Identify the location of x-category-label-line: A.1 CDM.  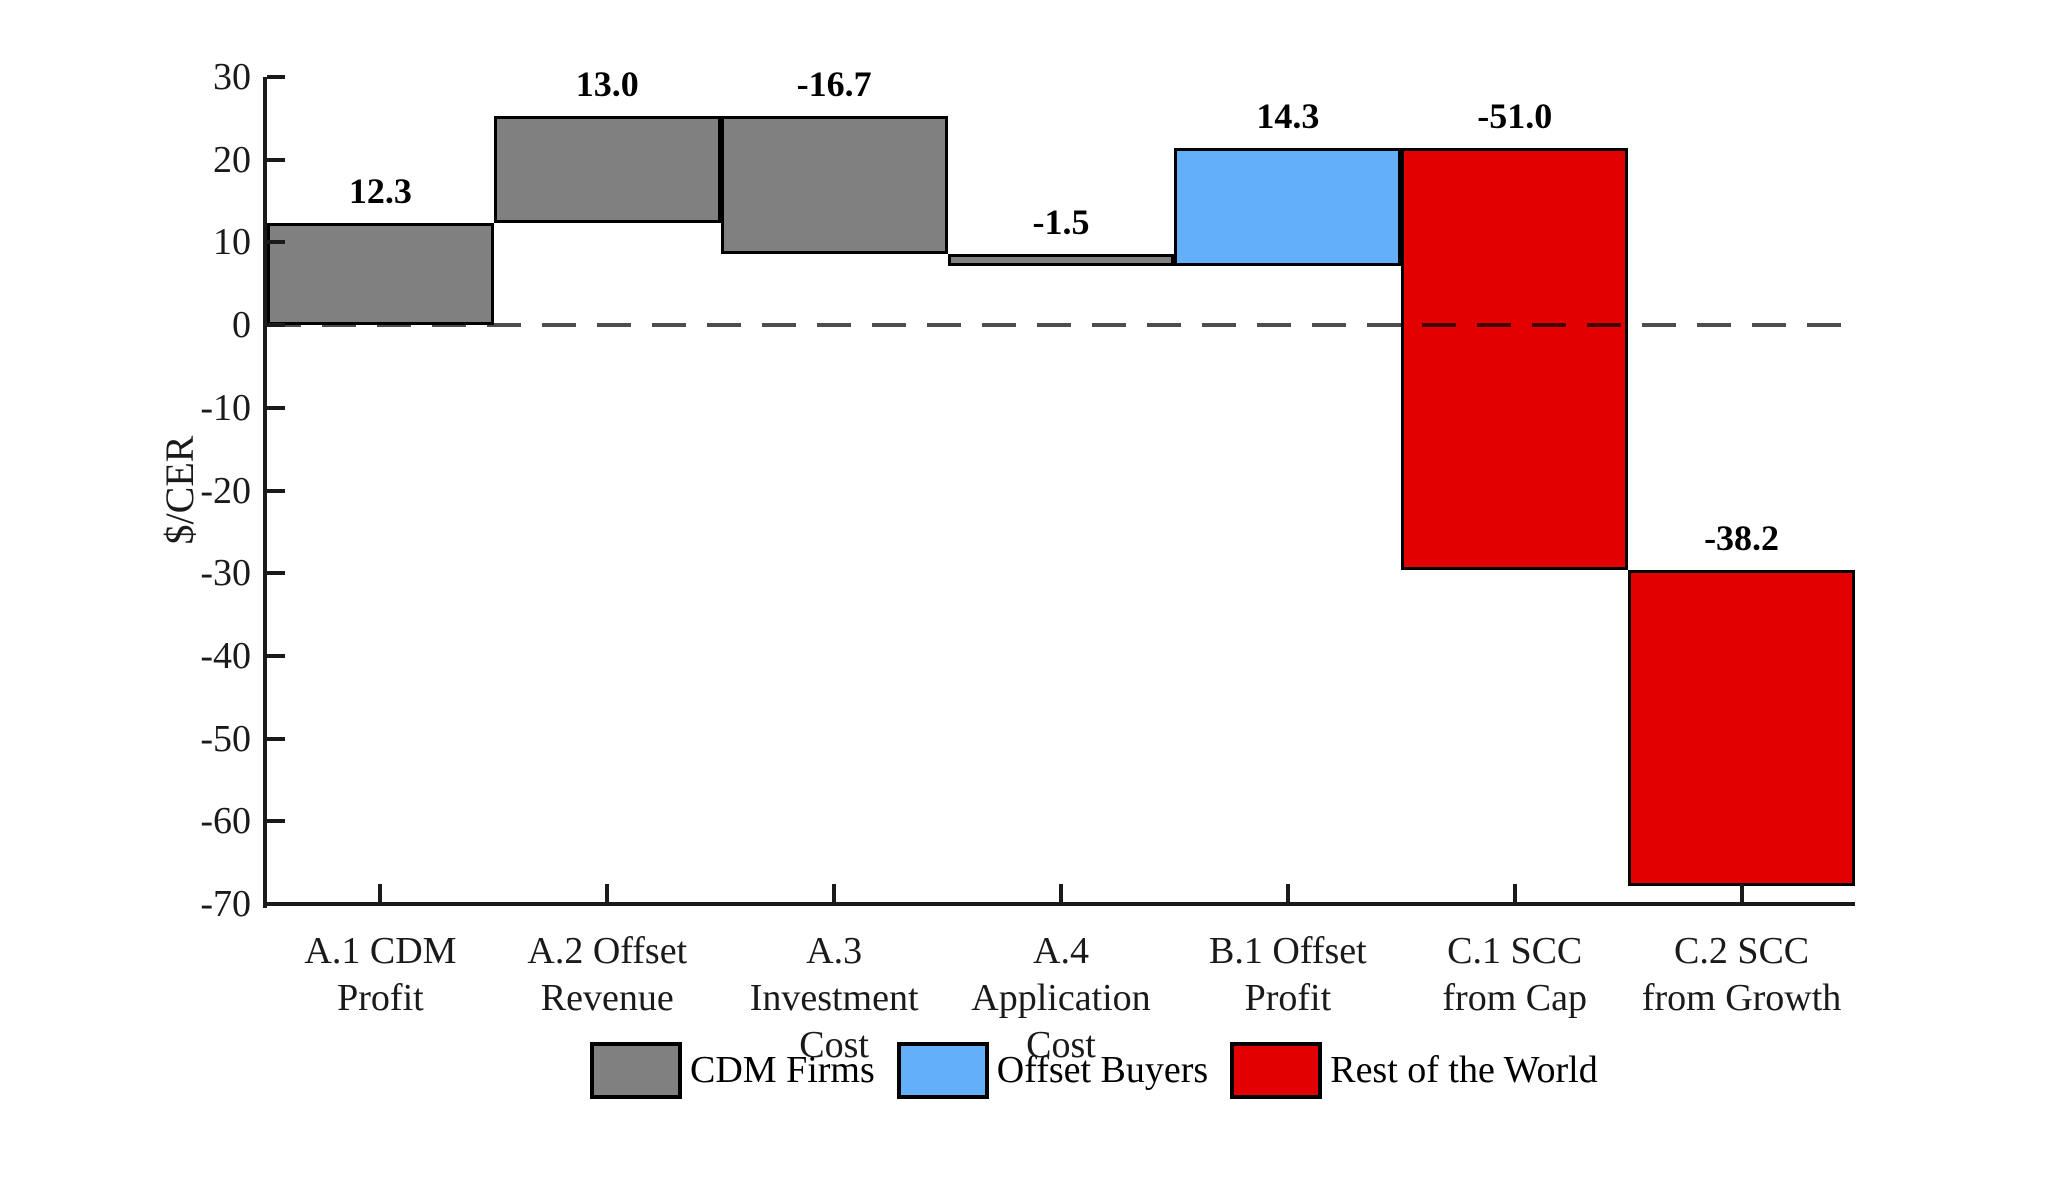
(380, 951).